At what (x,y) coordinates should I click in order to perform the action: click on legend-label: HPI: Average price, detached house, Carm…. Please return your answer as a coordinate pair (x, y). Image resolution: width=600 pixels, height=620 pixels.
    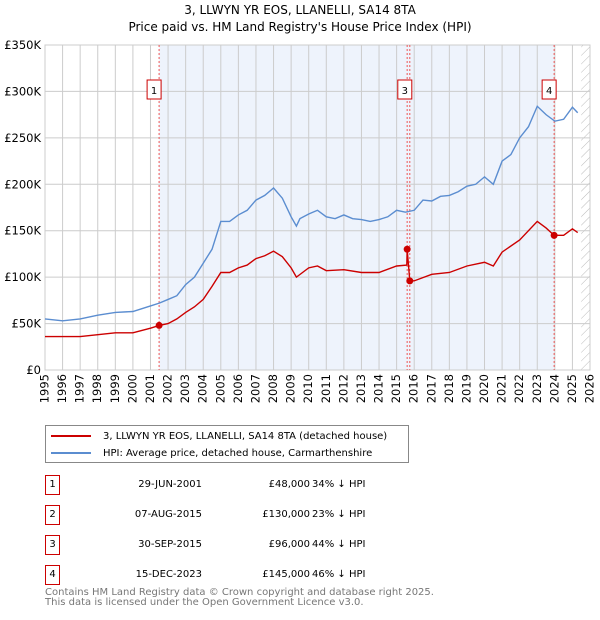
    Looking at the image, I should click on (238, 453).